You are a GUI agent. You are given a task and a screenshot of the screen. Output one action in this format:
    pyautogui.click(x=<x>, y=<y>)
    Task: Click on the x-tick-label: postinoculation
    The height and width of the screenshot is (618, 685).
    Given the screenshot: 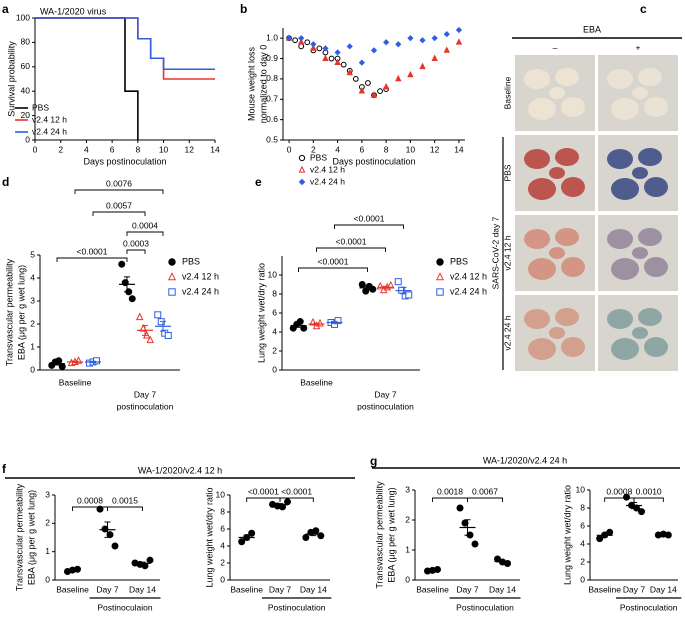 What is the action you would take?
    pyautogui.click(x=145, y=406)
    